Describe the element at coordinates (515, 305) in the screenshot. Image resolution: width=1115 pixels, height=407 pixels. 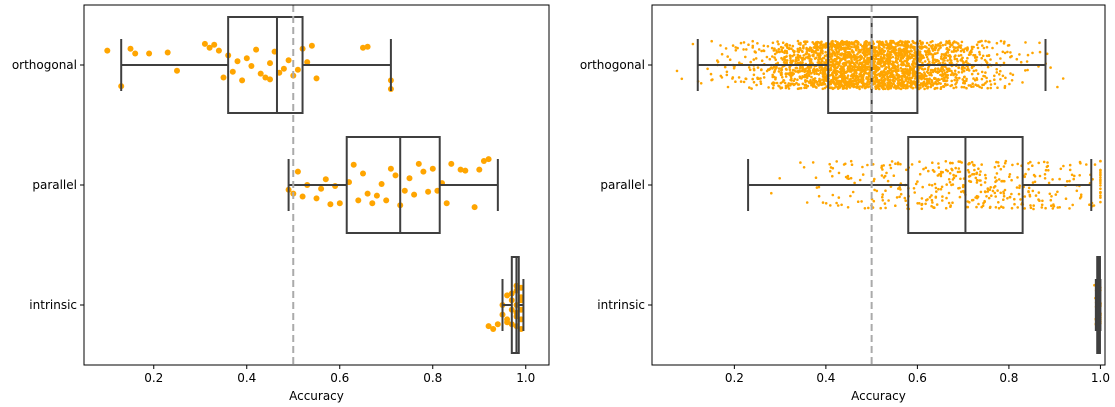
I see `left-iqr-box-intrinsic` at that location.